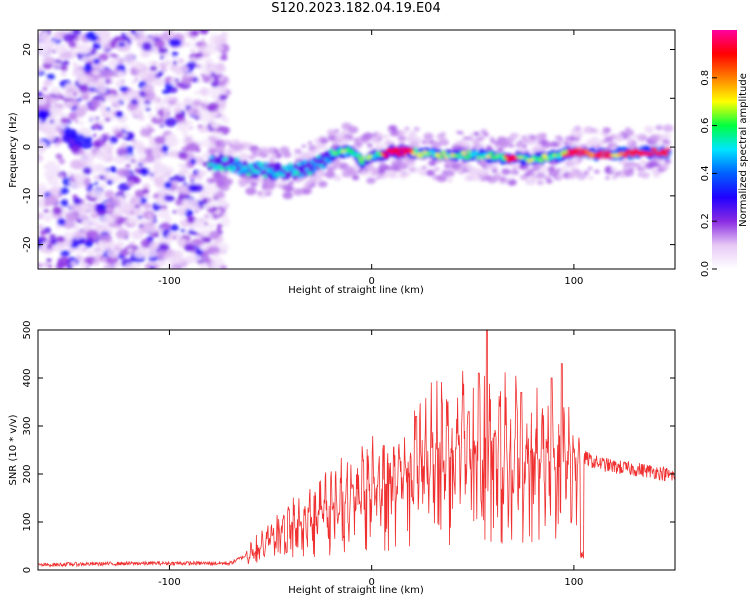  I want to click on top-x-tick-label: -100, so click(169, 281).